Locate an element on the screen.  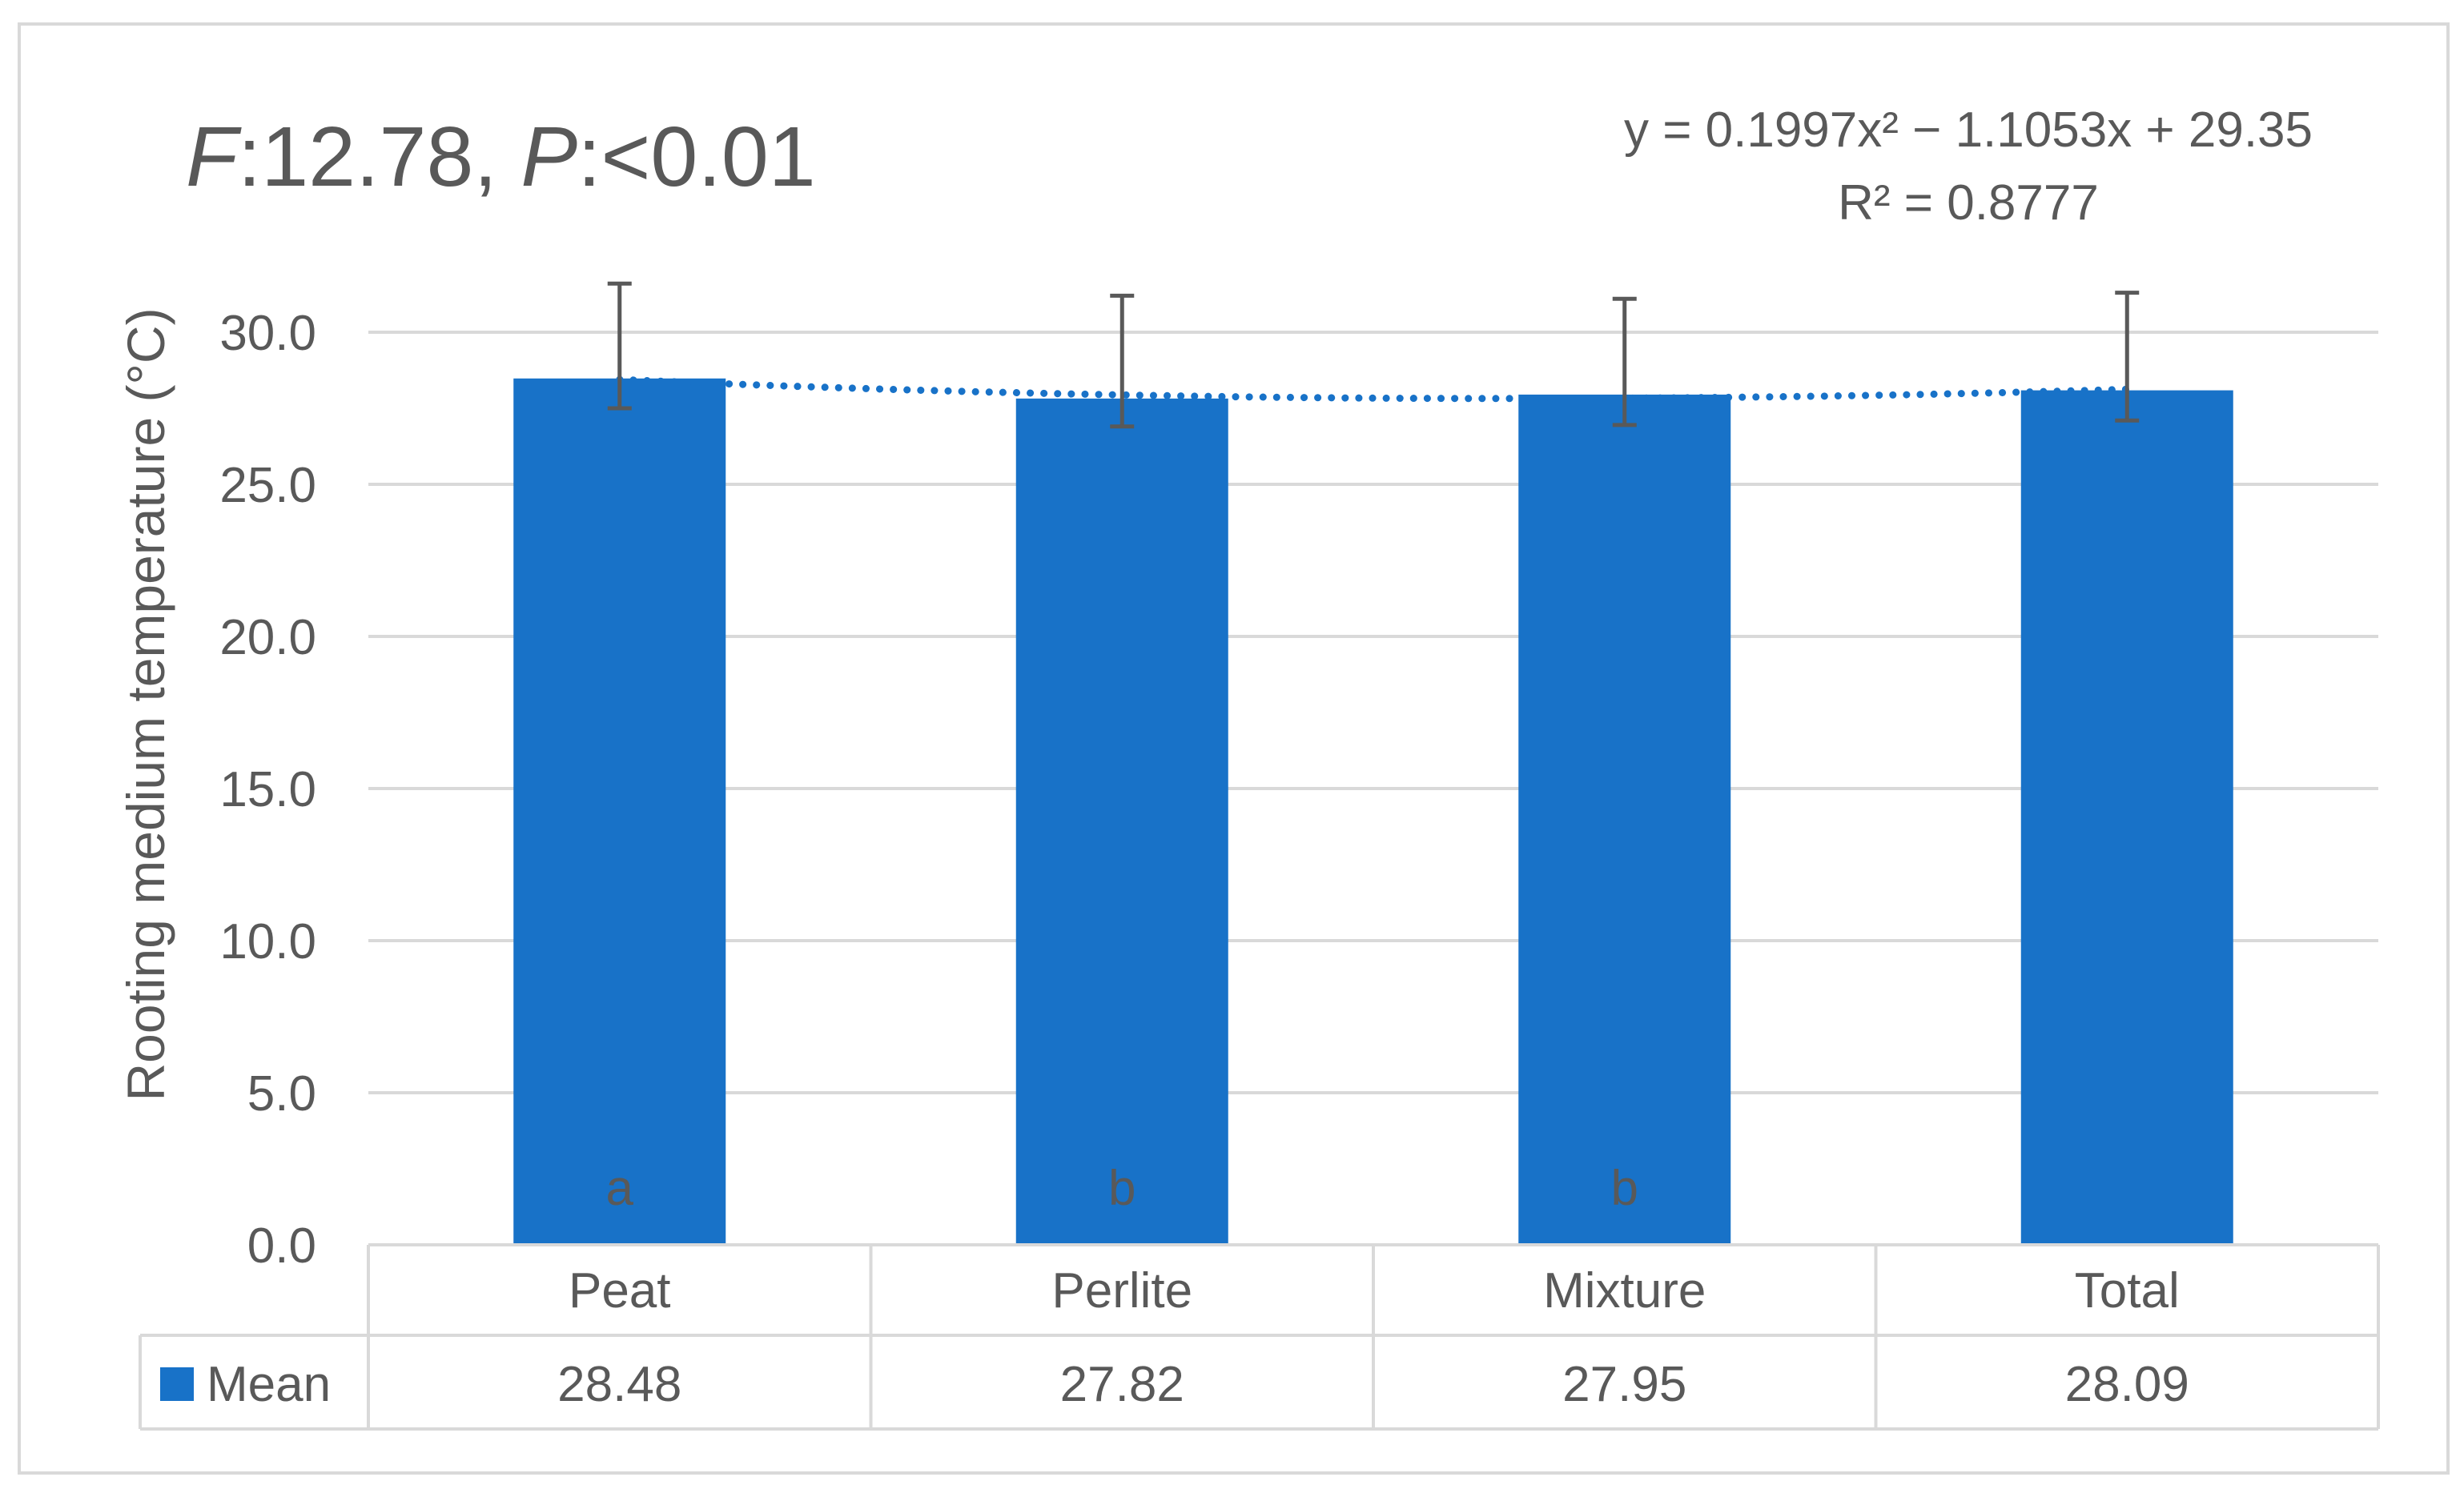
y-tick-labels: 0.0 5.0 10.0 15.0 20.0 25.0 30.0 is located at coordinates (267, 790).